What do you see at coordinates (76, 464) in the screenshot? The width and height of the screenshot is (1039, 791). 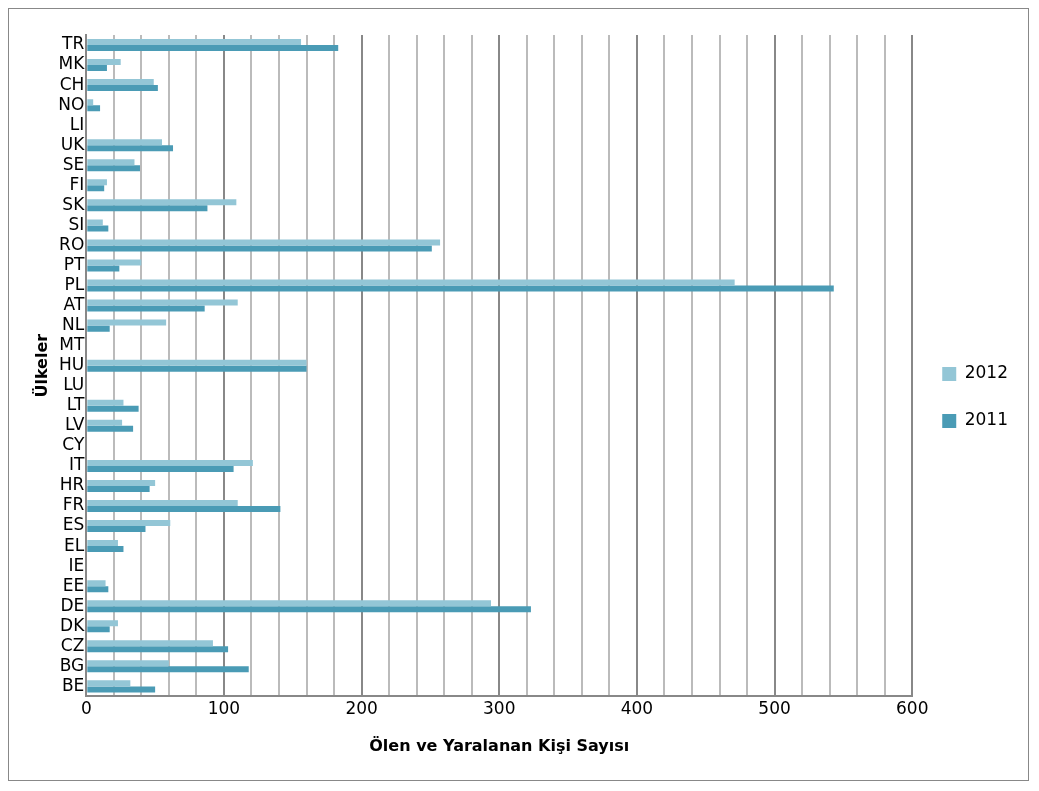 I see `y-tick-label: IT` at bounding box center [76, 464].